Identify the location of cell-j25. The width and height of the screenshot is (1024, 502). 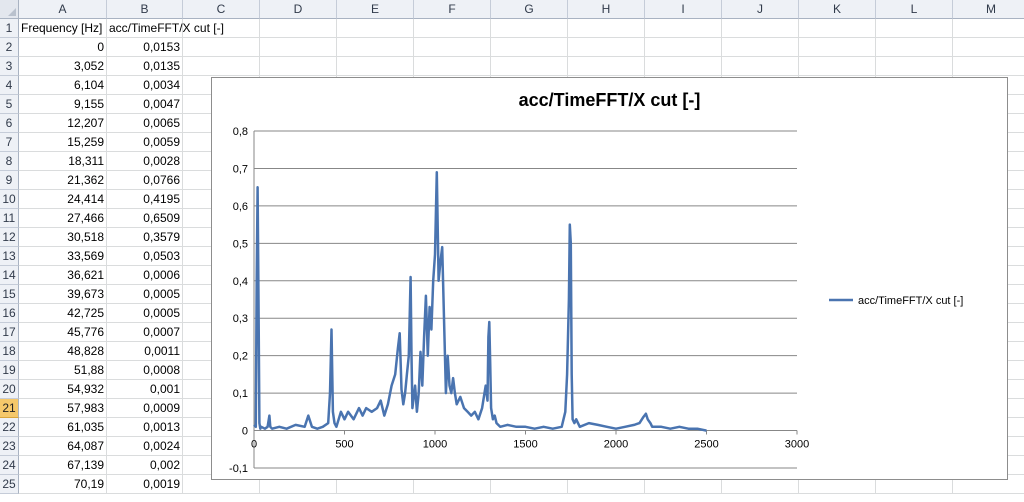
(760, 484).